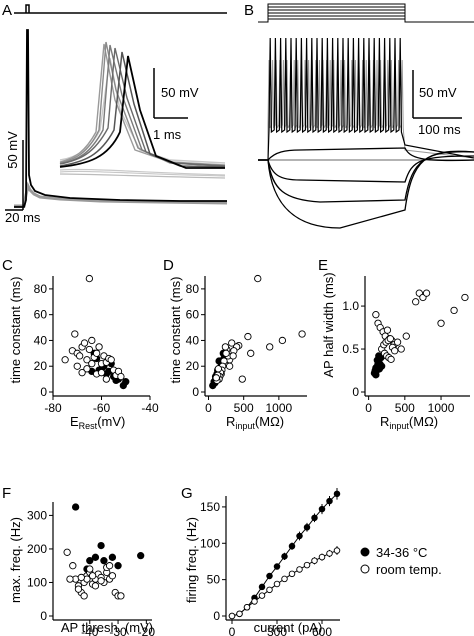 Image resolution: width=474 pixels, height=636 pixels. I want to click on chart-g-xtick-label: 300, so click(277, 630).